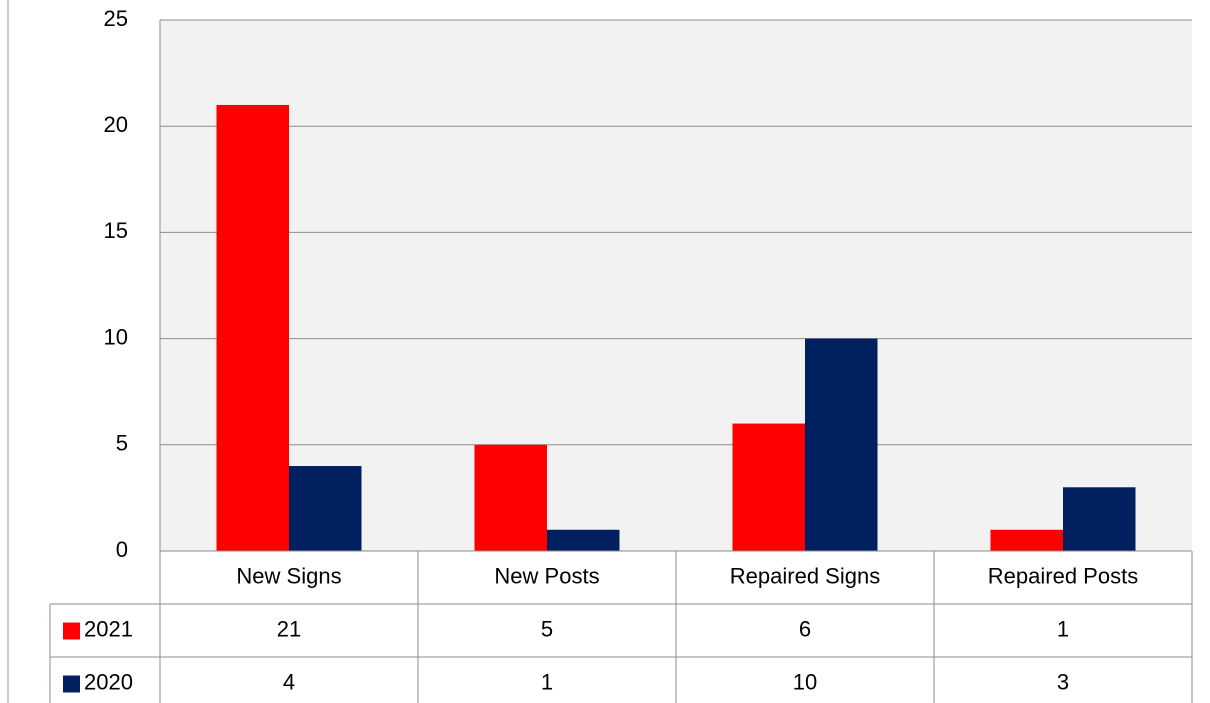 The width and height of the screenshot is (1210, 703). I want to click on legend-label: 2021, so click(108, 628).